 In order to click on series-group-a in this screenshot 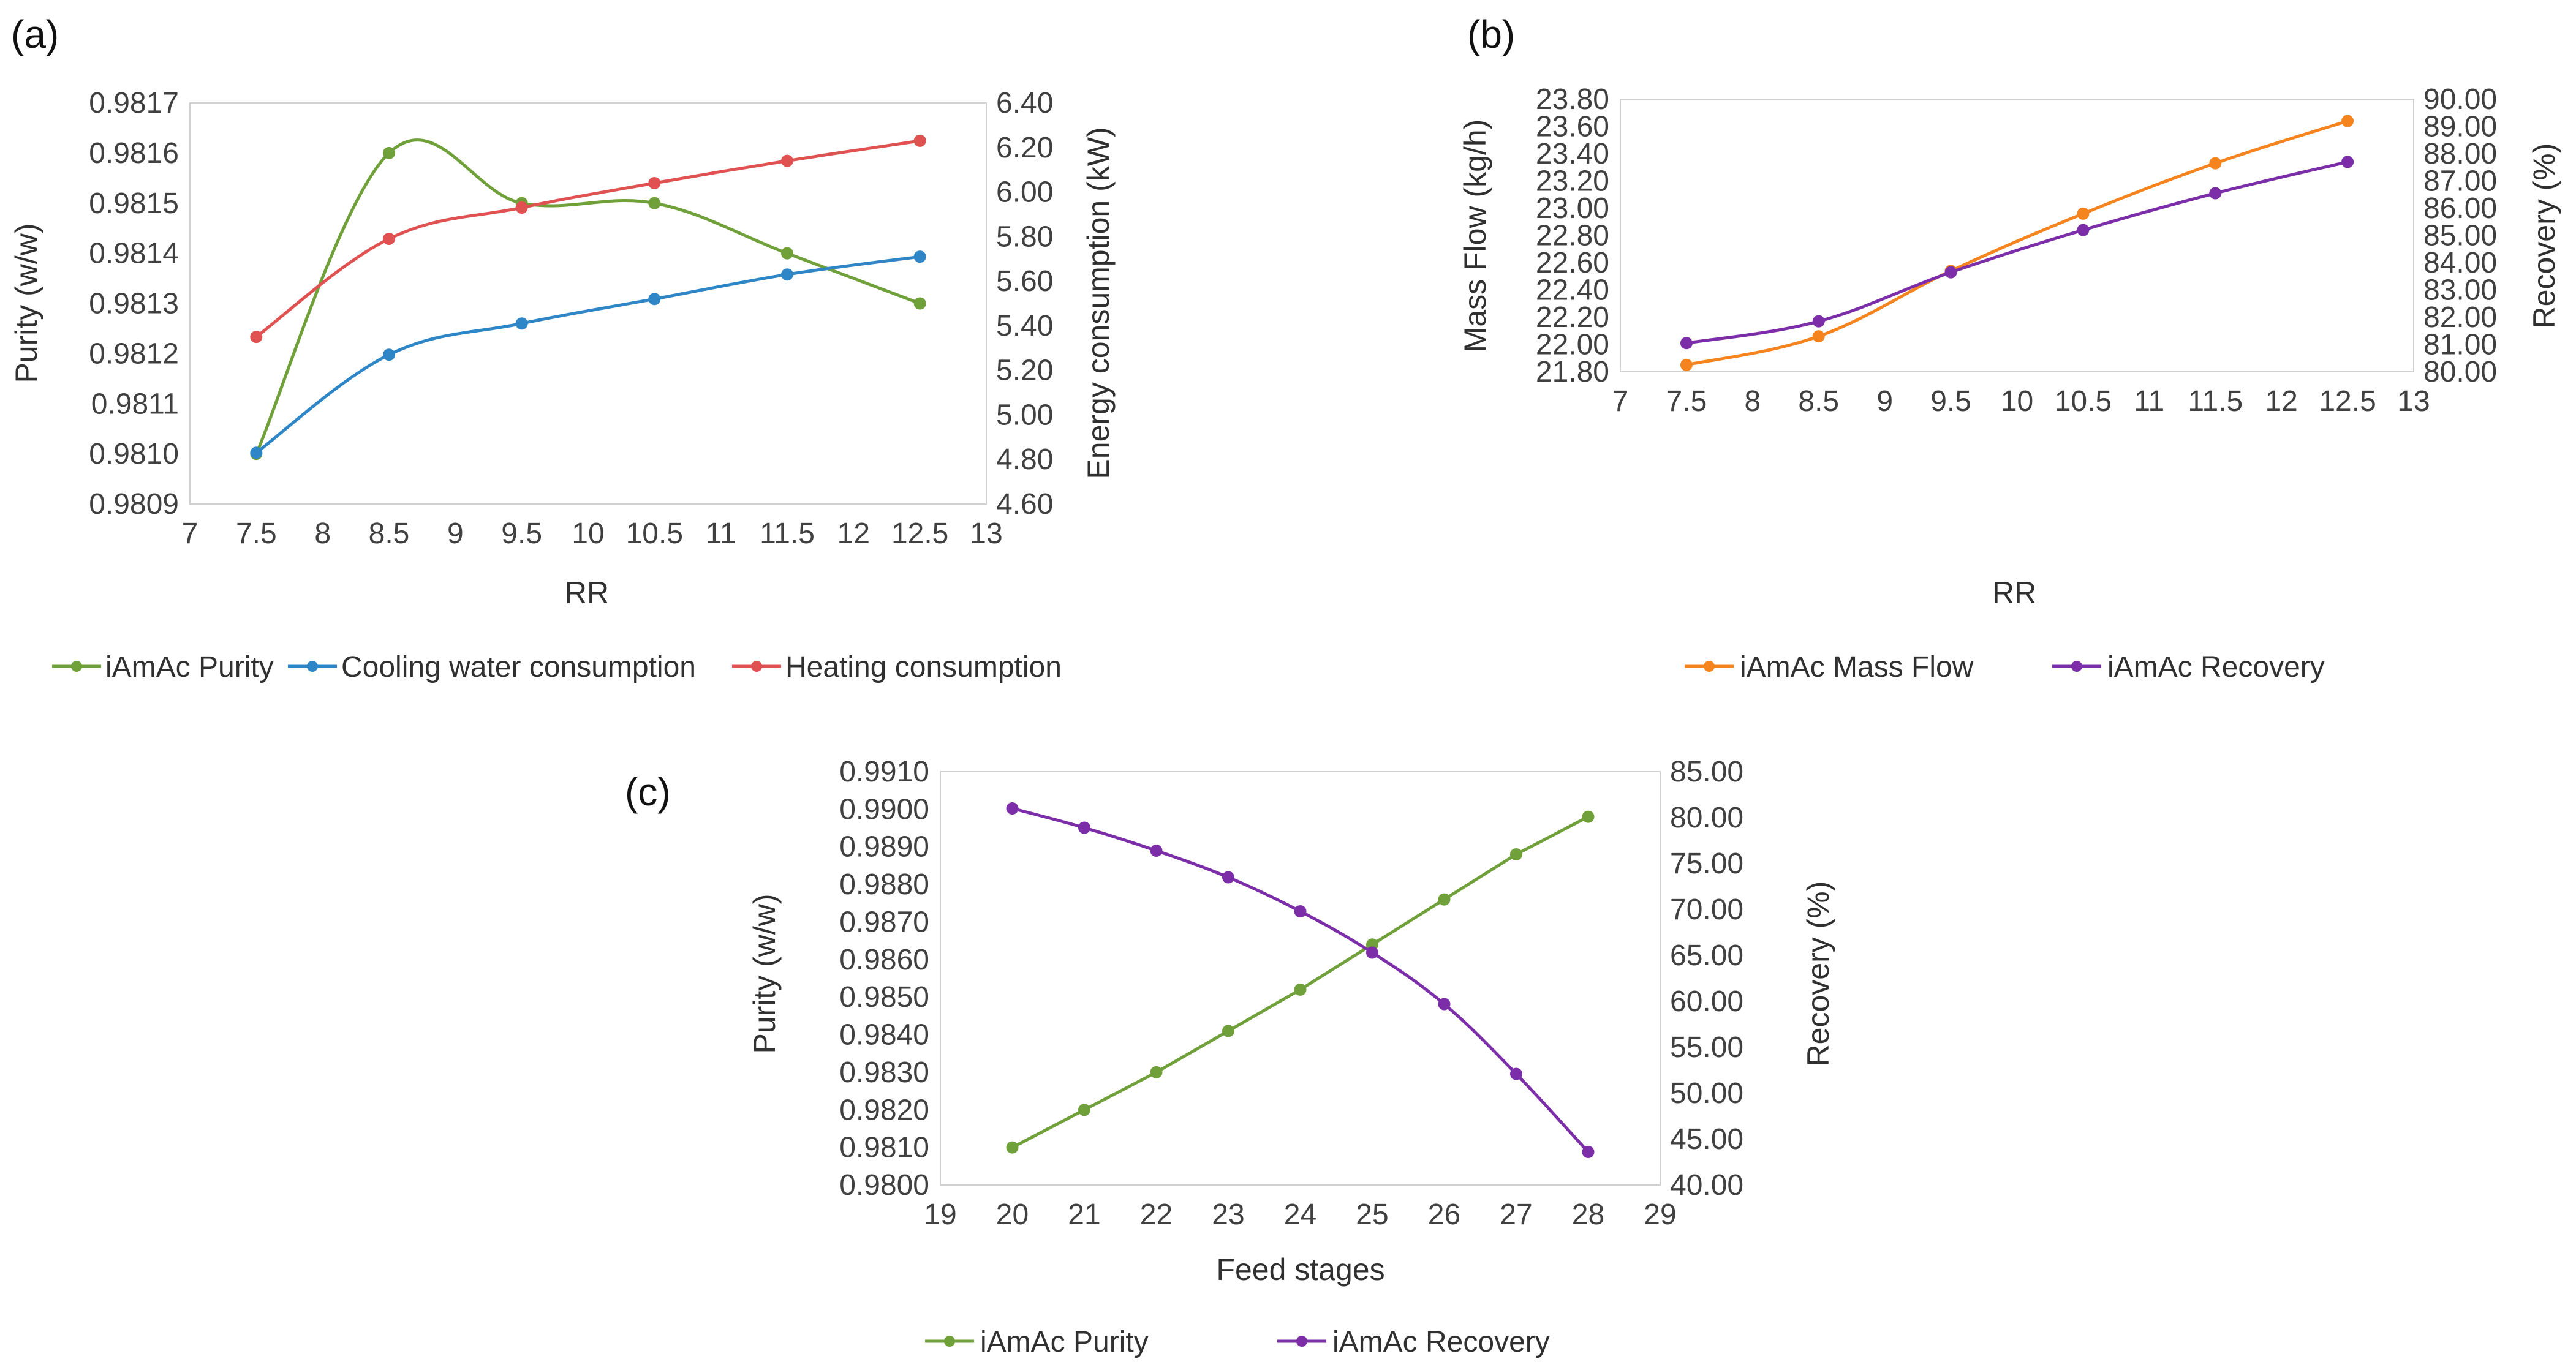, I will do `click(588, 297)`.